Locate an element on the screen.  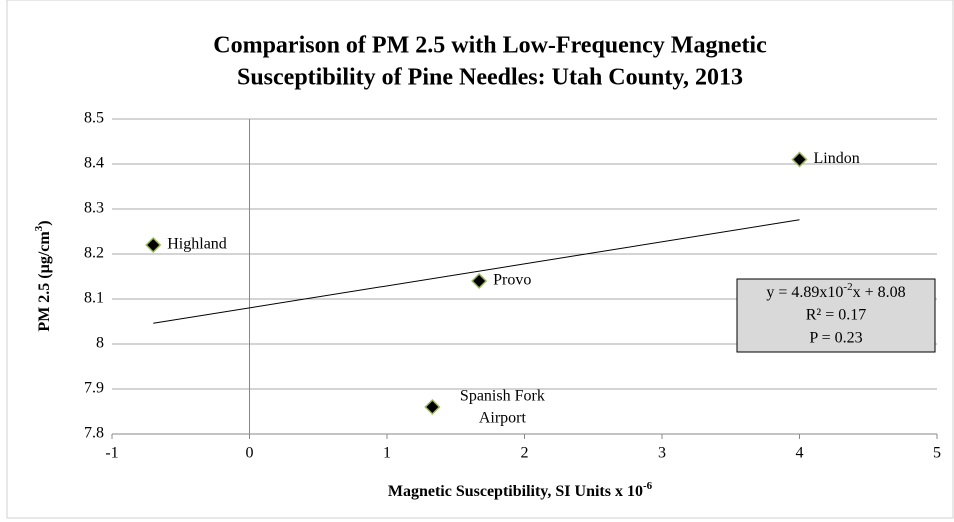
y-tick-label: 8.5 is located at coordinates (94, 118).